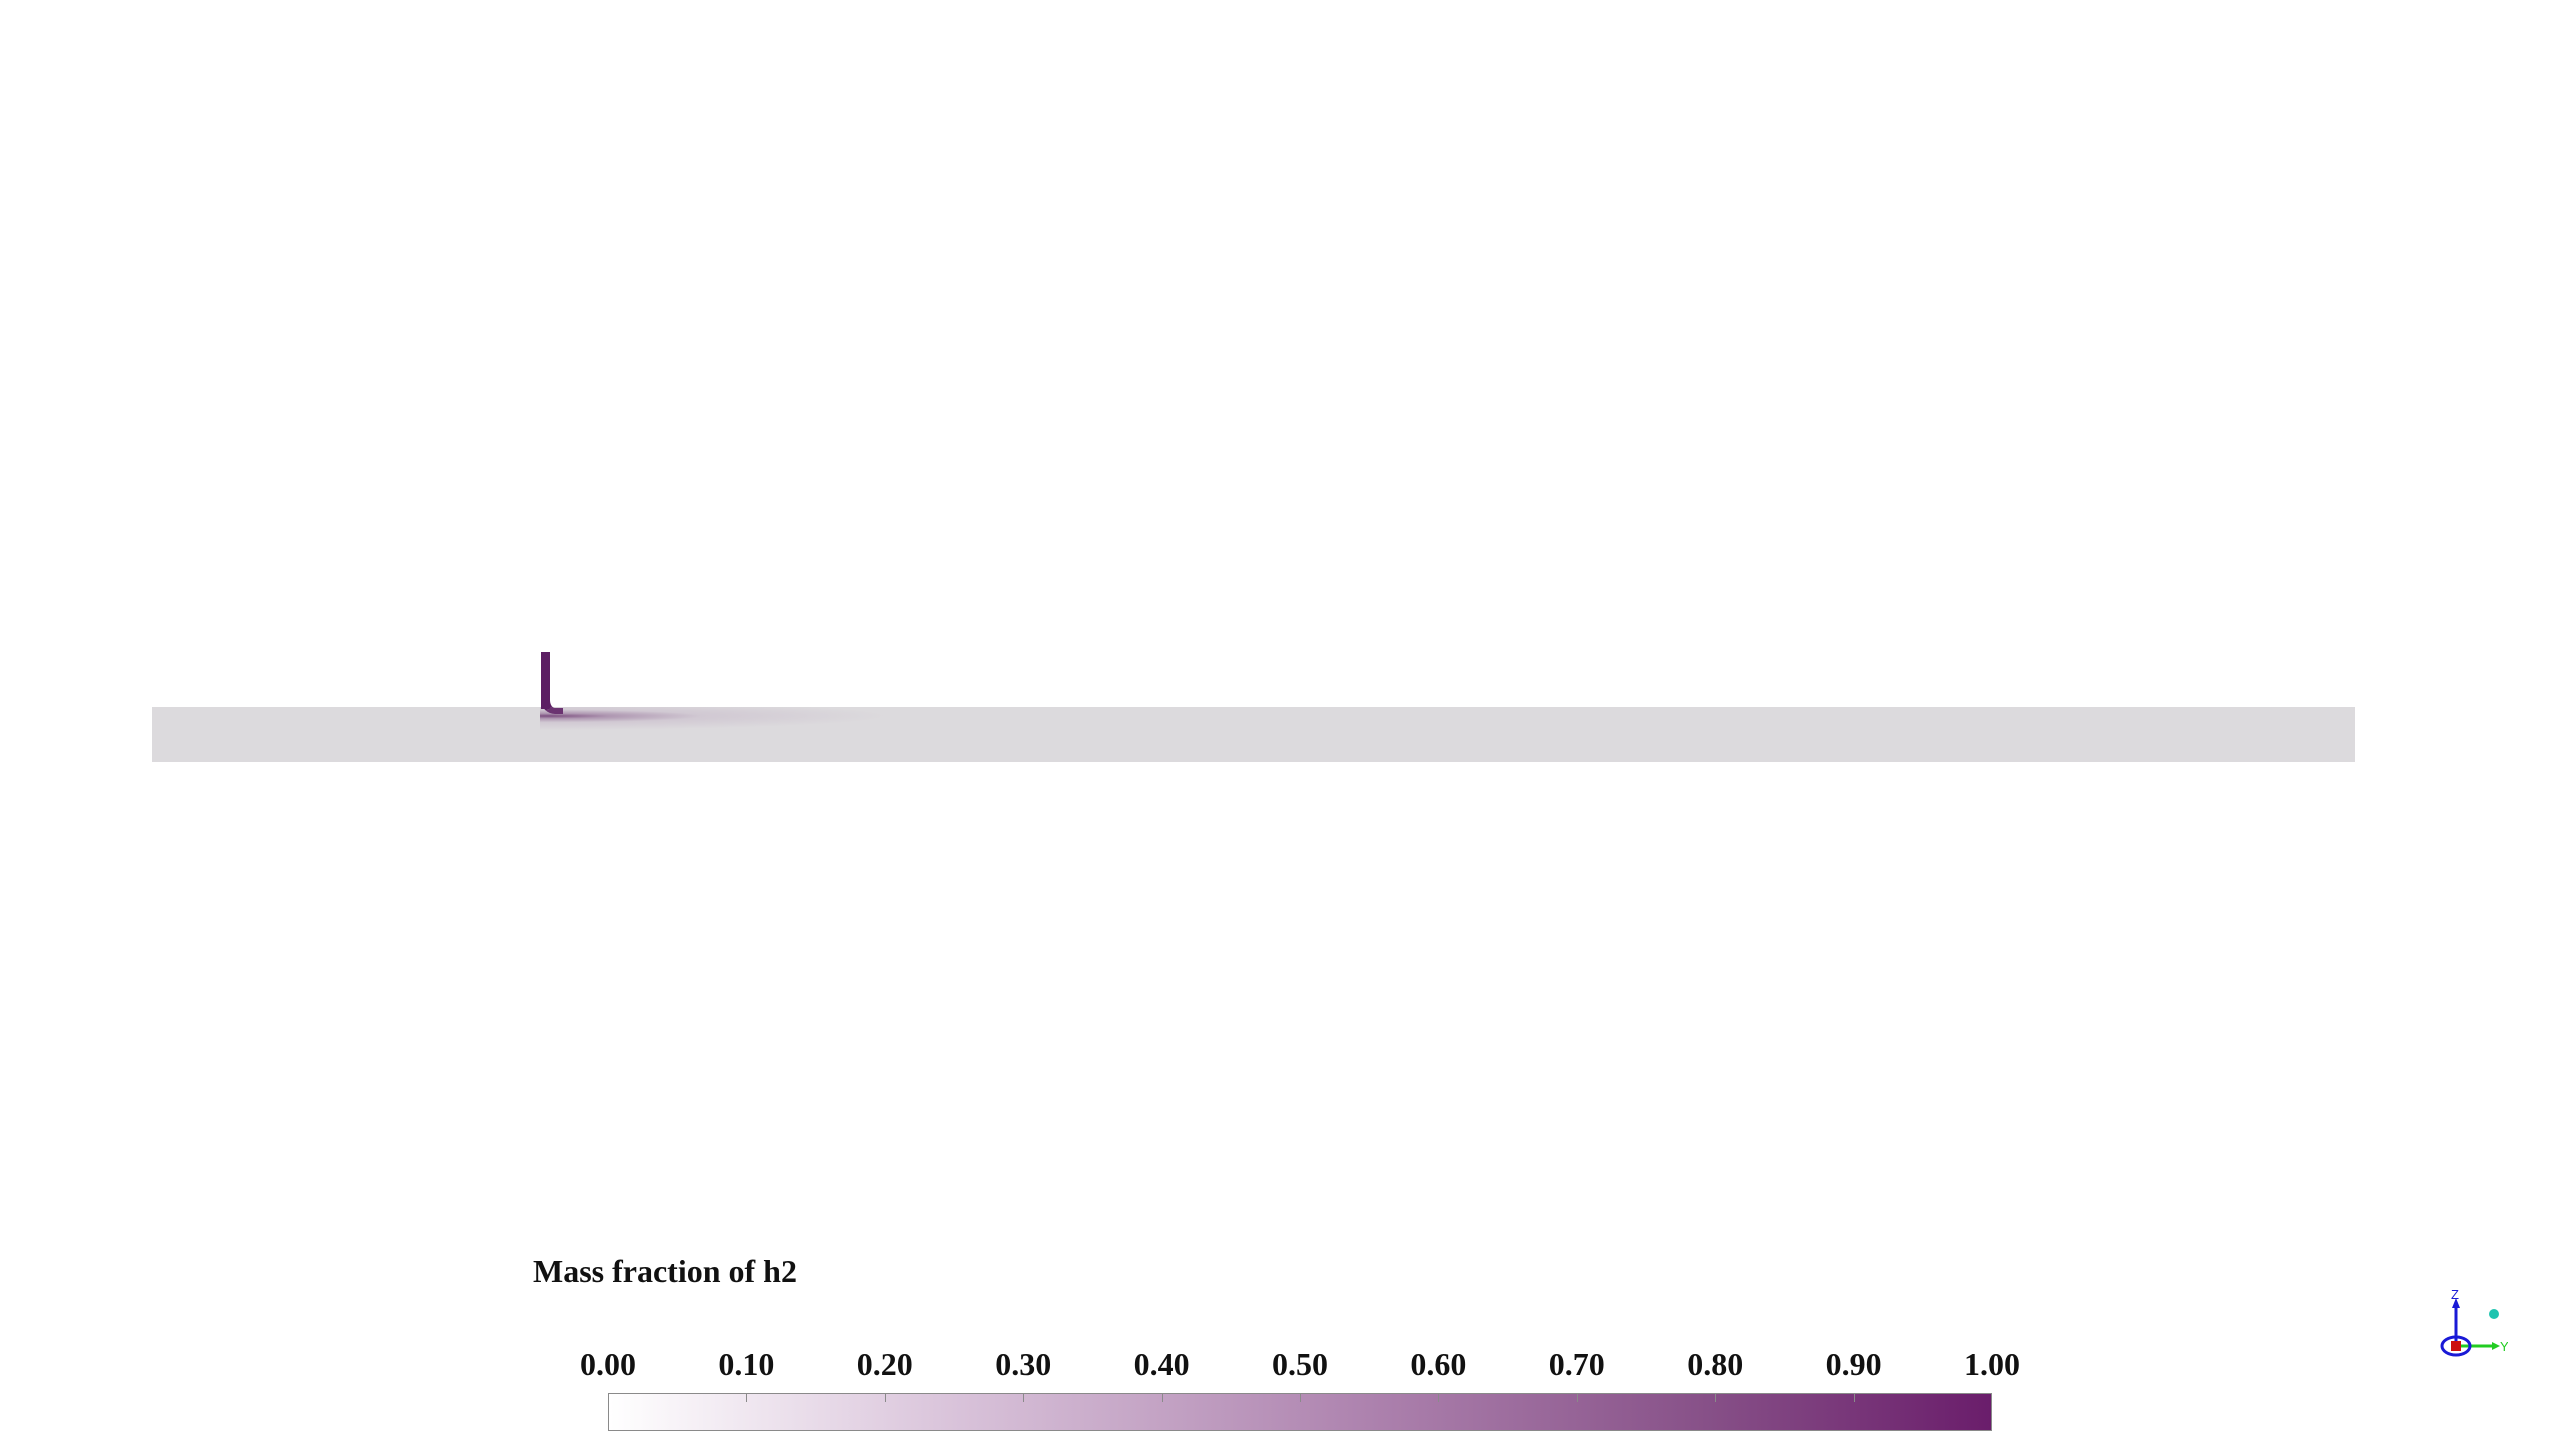 This screenshot has width=2560, height=1440. Describe the element at coordinates (665, 1271) in the screenshot. I see `colorbar-title: Mass fraction of h2` at that location.